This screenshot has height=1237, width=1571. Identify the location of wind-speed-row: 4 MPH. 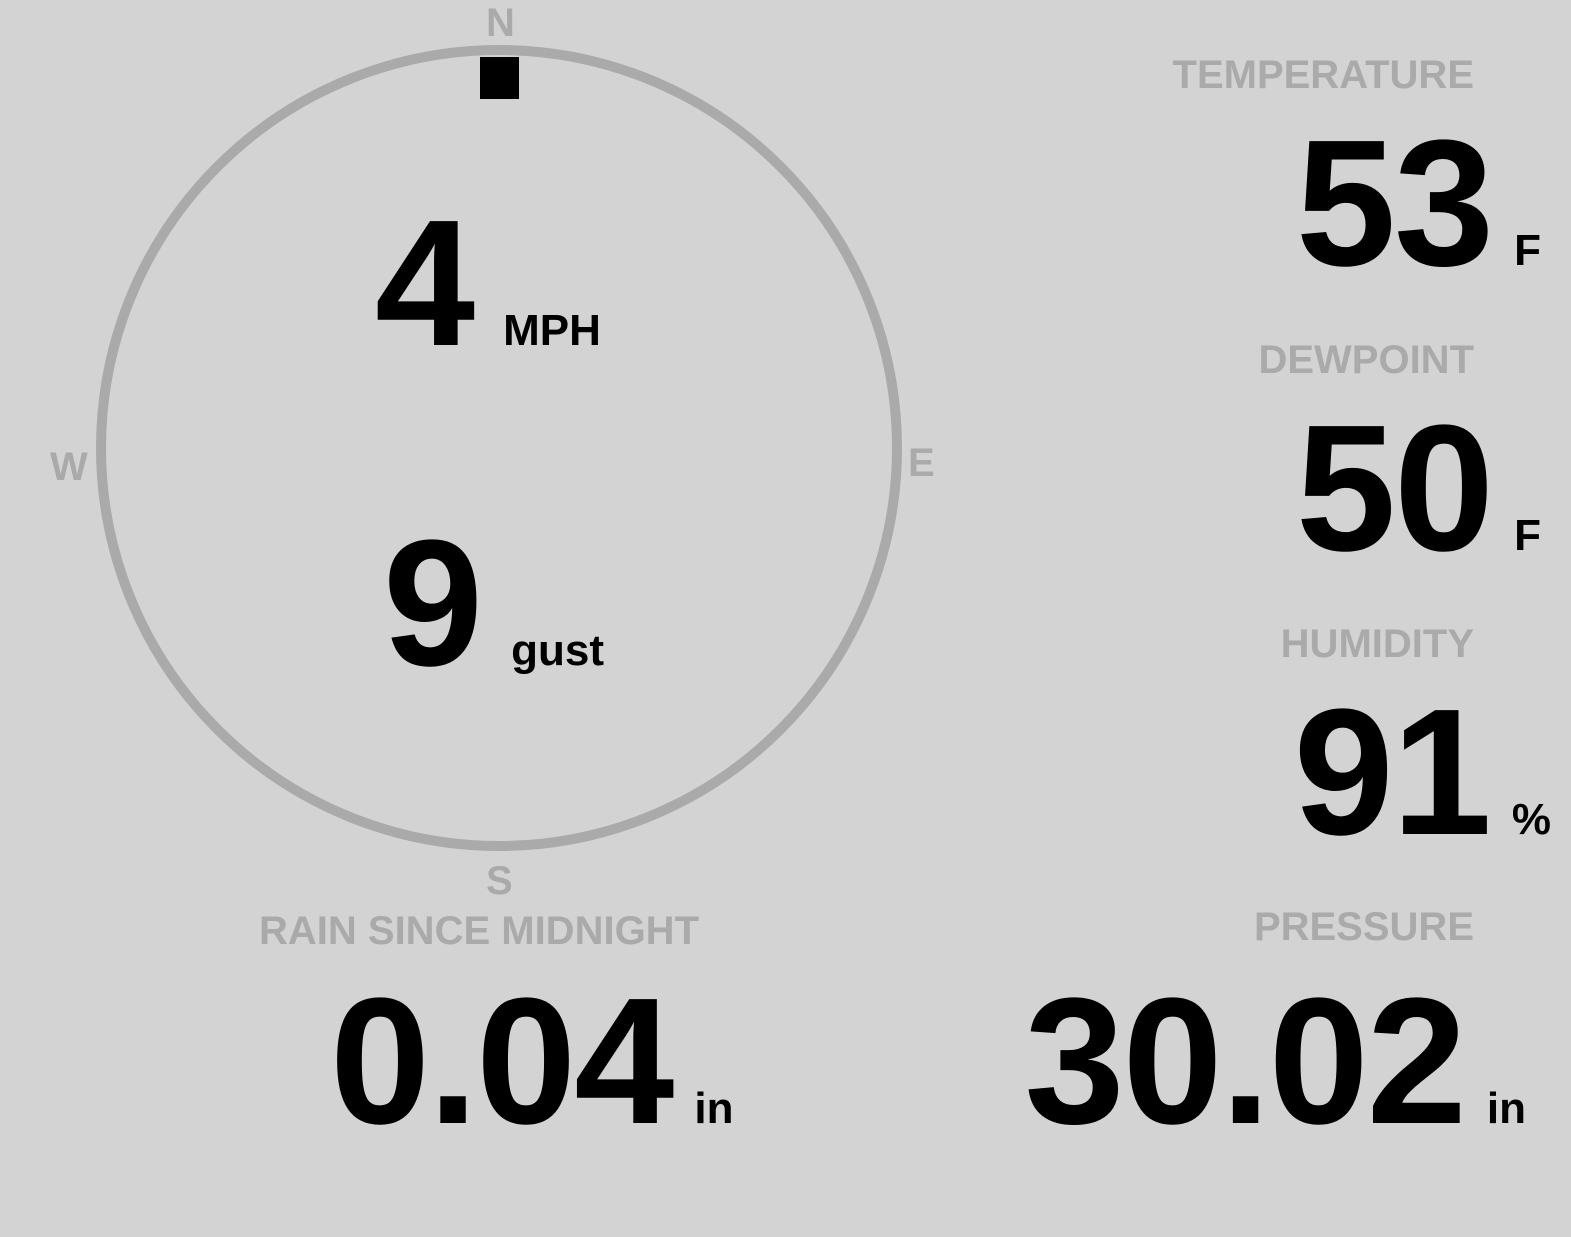
(488, 283).